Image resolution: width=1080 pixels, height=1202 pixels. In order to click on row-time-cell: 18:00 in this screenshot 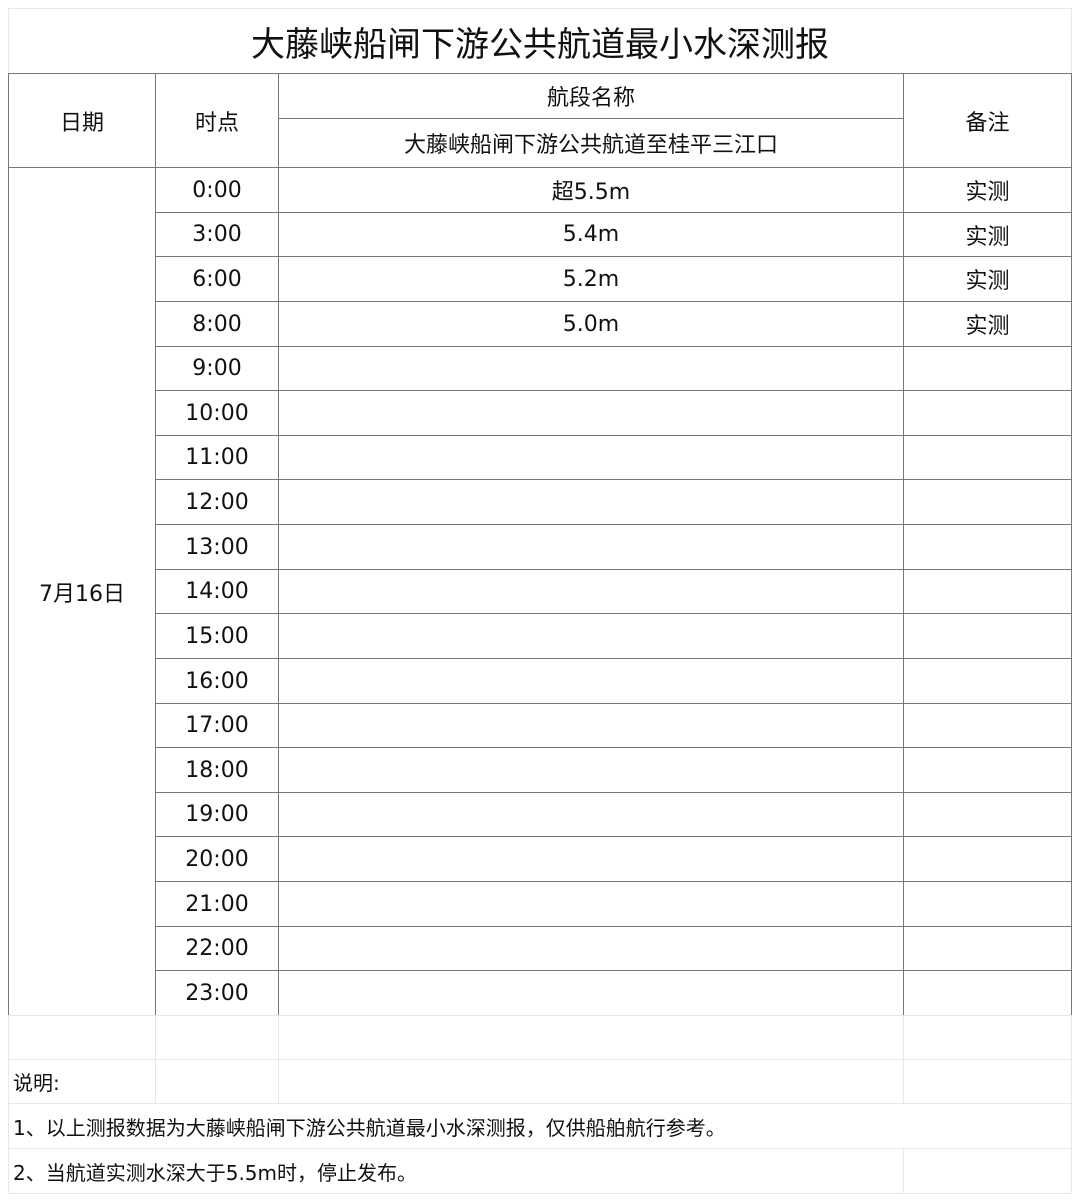, I will do `click(217, 770)`.